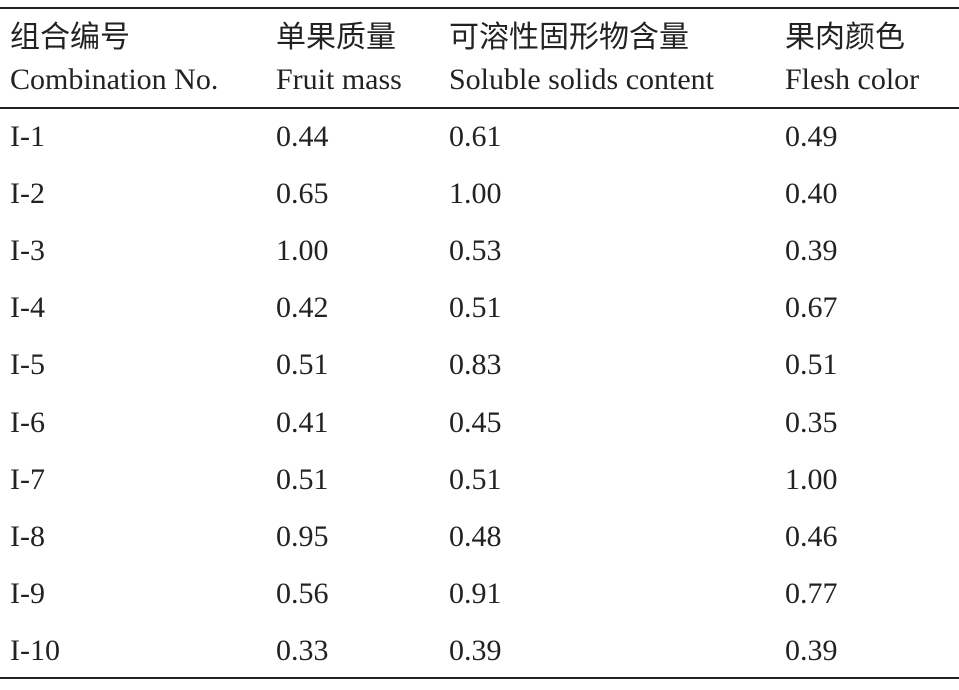 The width and height of the screenshot is (959, 690). I want to click on cell-value: 0.48, so click(475, 536).